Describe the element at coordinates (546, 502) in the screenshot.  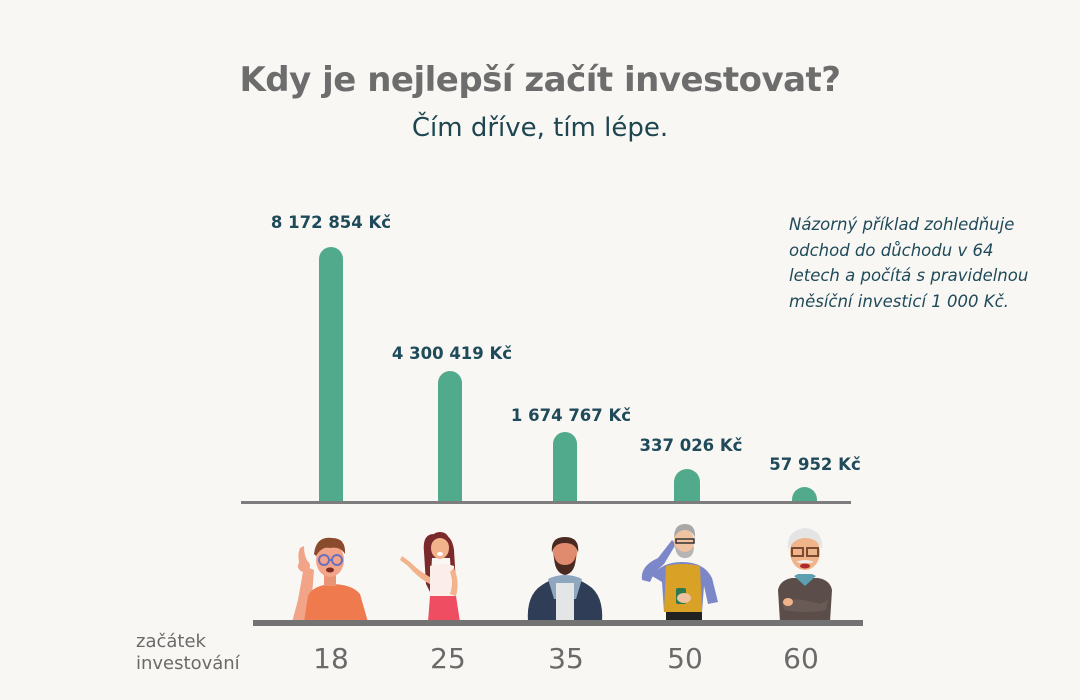
I see `chart-baseline` at that location.